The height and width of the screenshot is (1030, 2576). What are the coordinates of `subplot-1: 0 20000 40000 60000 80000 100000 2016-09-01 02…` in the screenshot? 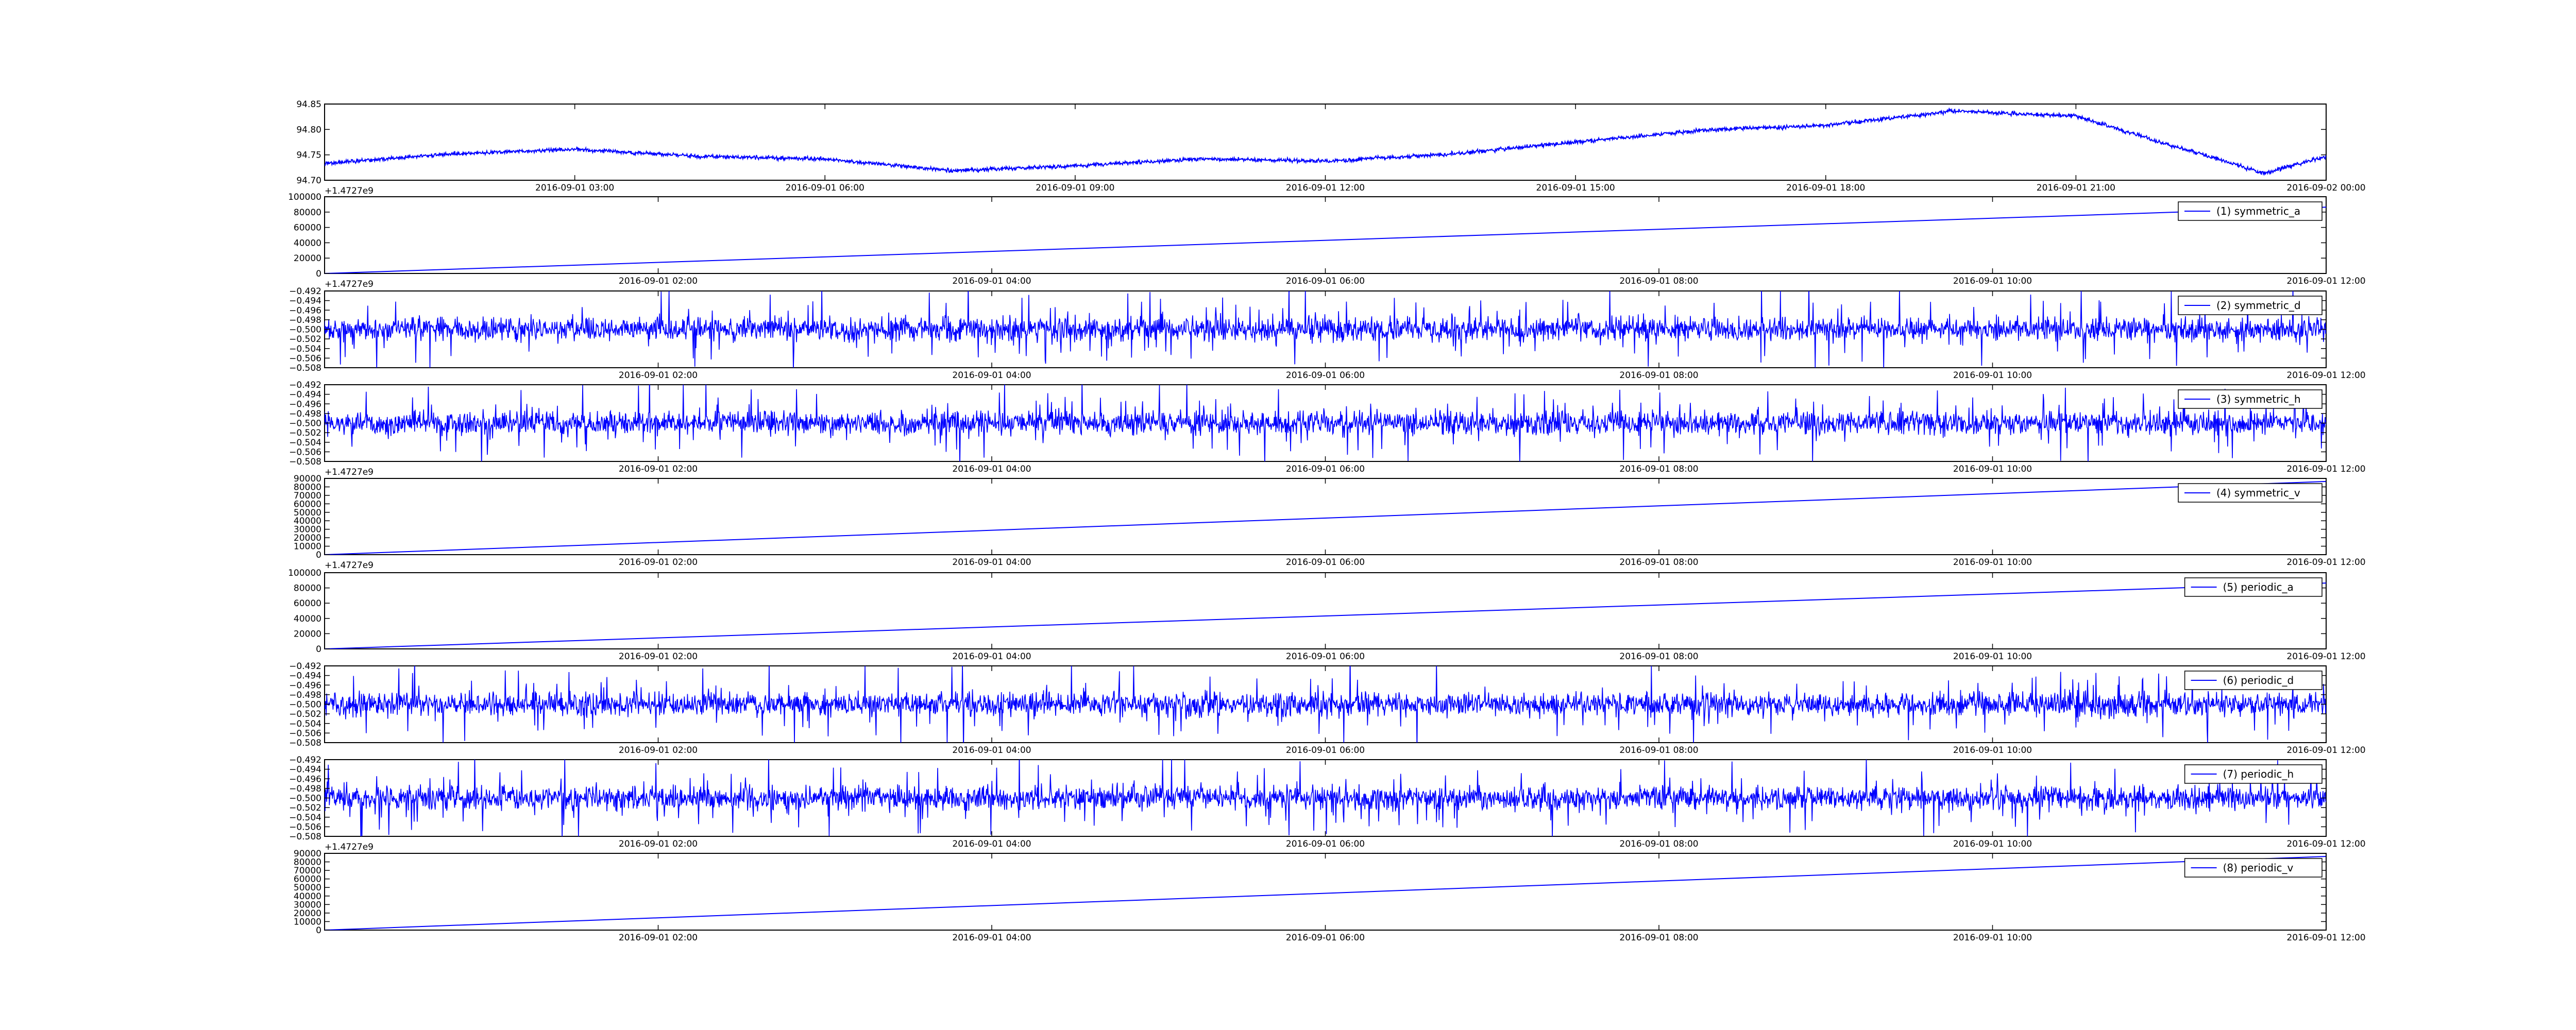 It's located at (1327, 241).